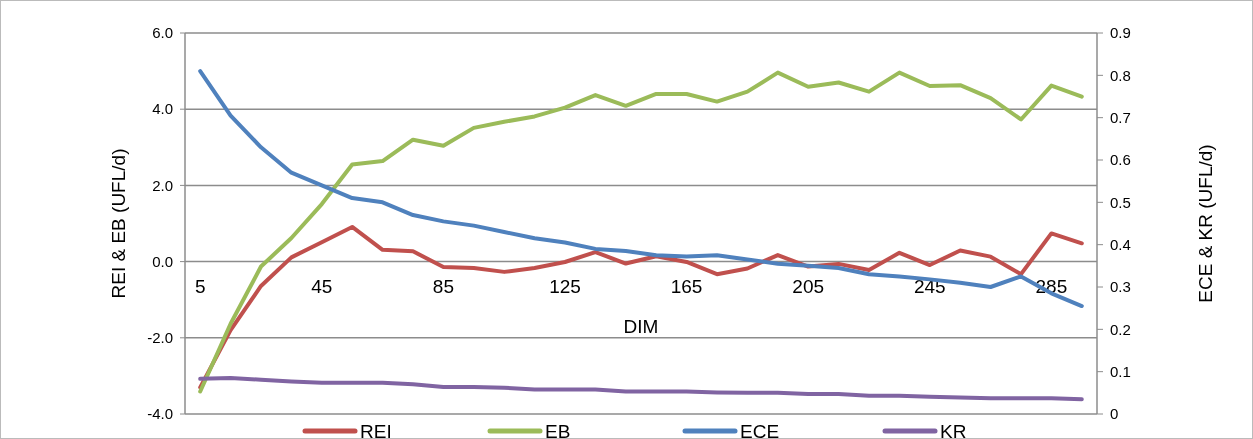 The width and height of the screenshot is (1253, 439). Describe the element at coordinates (1120, 371) in the screenshot. I see `y2-tick-label: 0.1` at that location.